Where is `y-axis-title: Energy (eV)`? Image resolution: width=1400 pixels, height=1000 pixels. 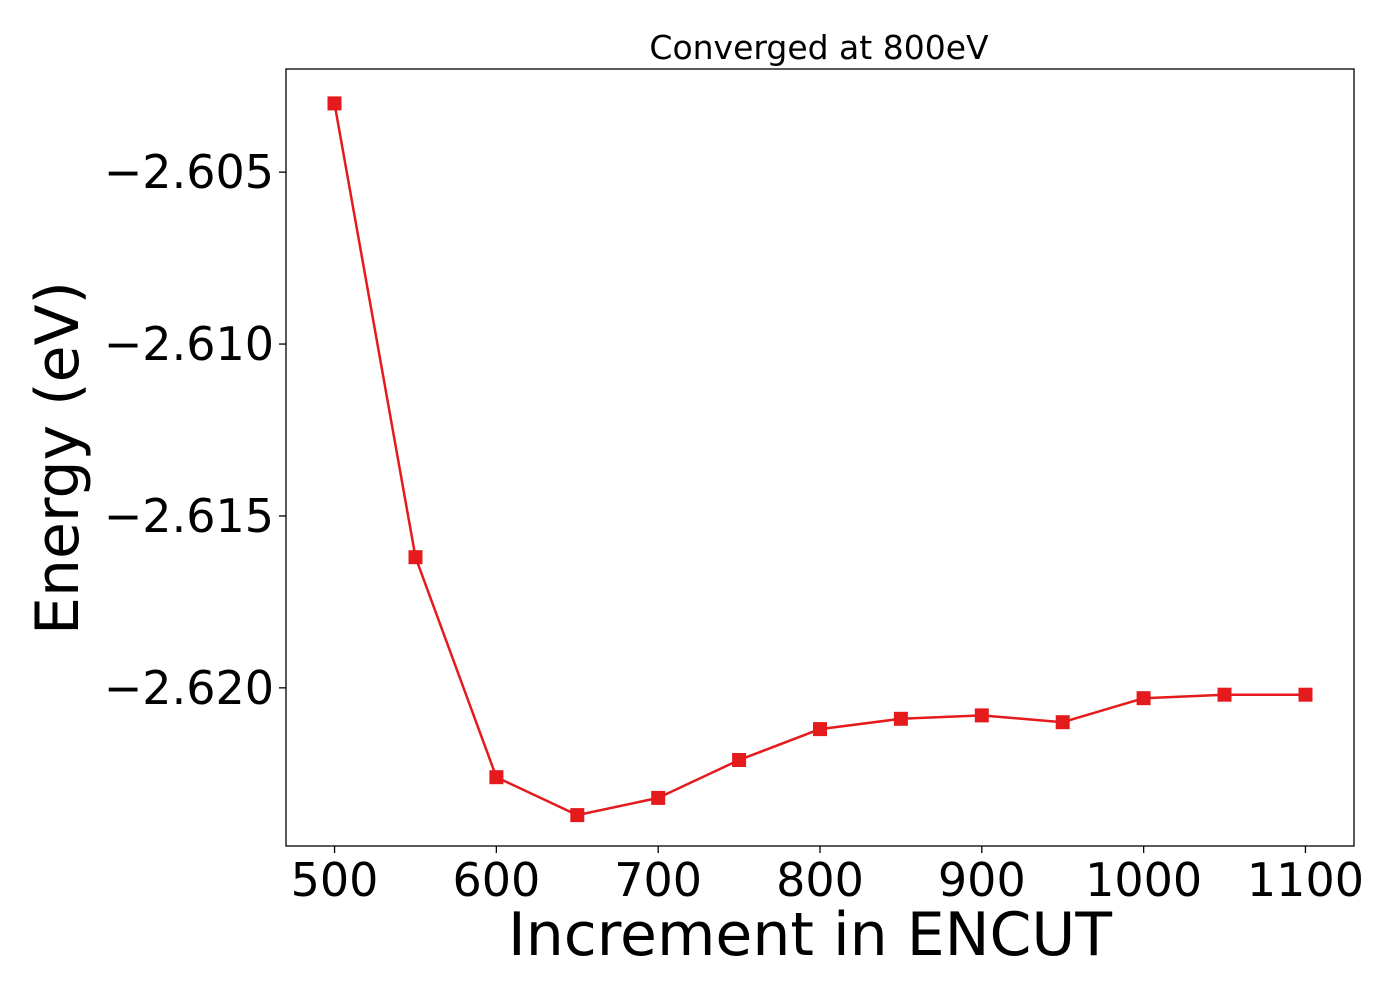
y-axis-title: Energy (eV) is located at coordinates (58, 458).